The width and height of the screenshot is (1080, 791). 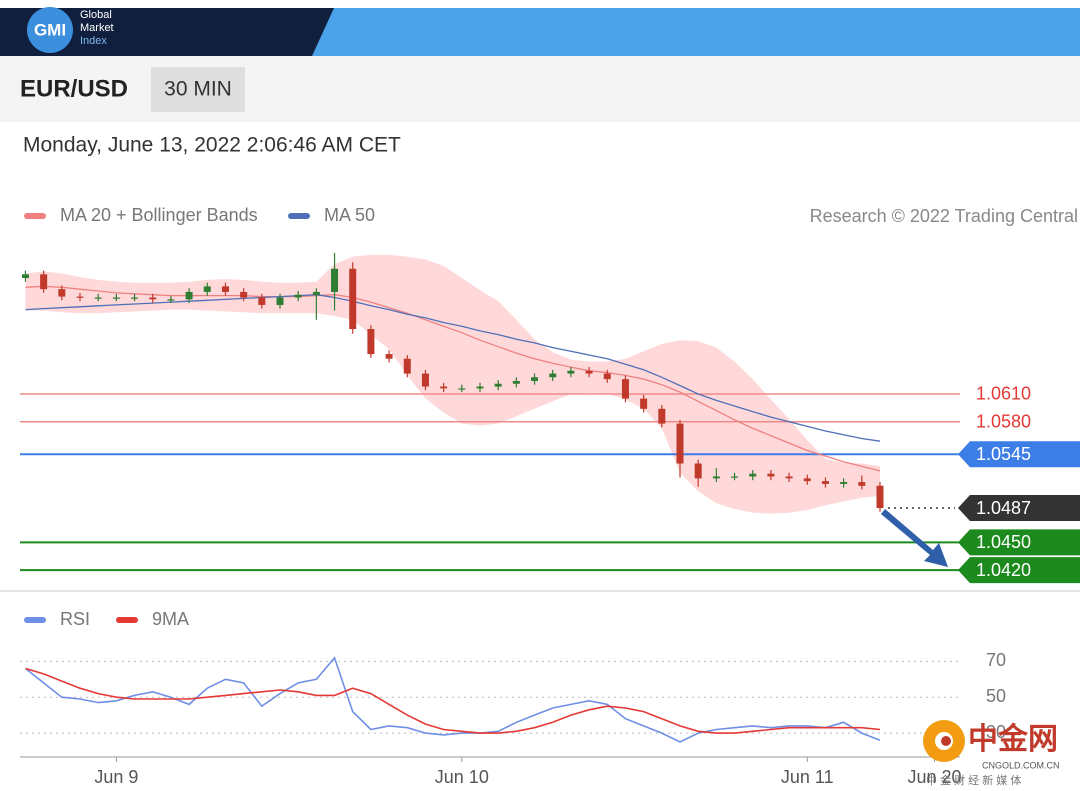 I want to click on level-label: 1.0420, so click(x=1003, y=570).